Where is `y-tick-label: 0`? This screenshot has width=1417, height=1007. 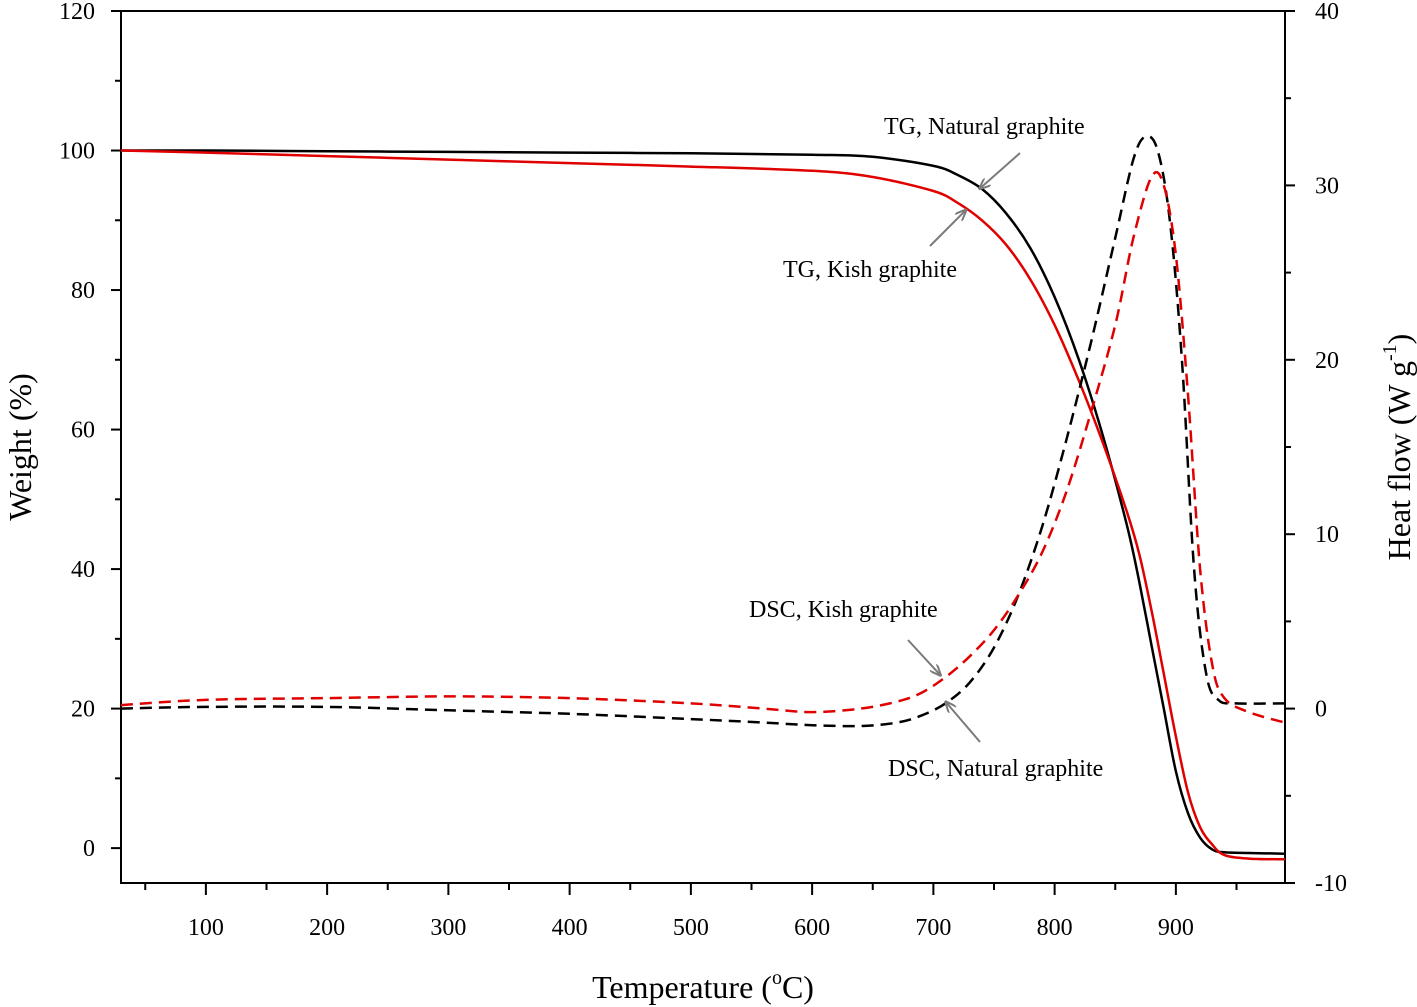
y-tick-label: 0 is located at coordinates (89, 849).